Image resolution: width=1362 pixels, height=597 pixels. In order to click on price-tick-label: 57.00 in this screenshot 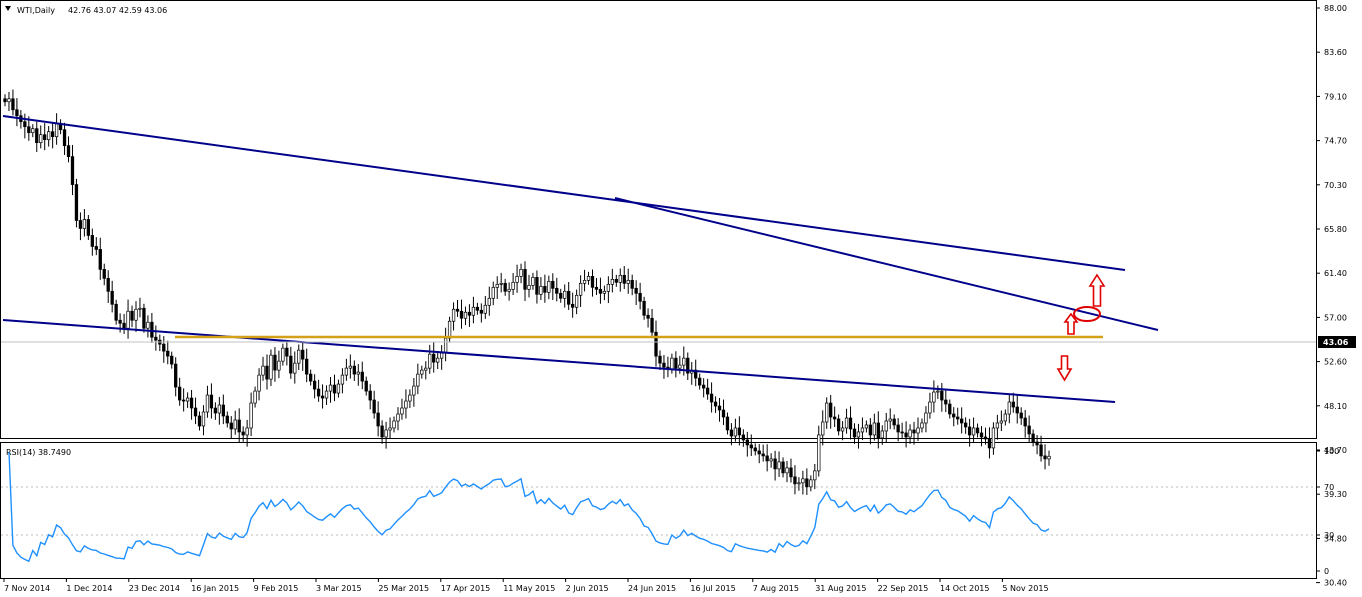, I will do `click(1335, 317)`.